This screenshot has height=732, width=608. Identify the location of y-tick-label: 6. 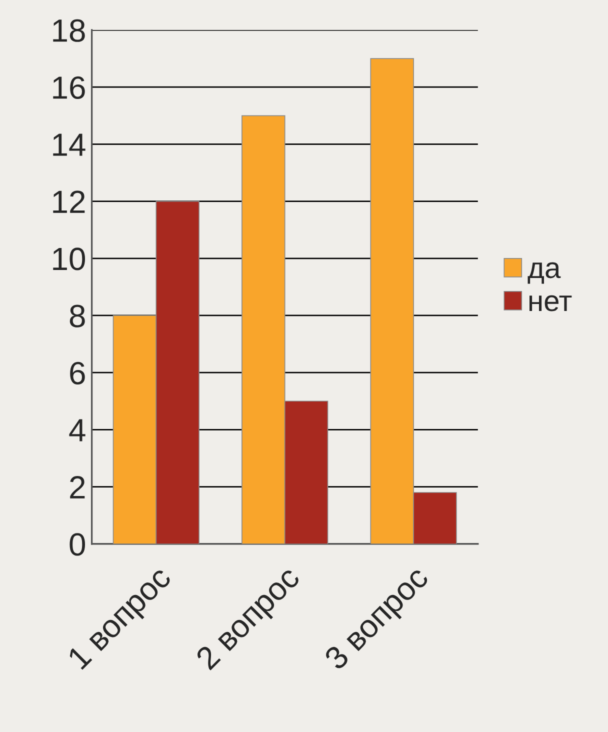
(77, 373).